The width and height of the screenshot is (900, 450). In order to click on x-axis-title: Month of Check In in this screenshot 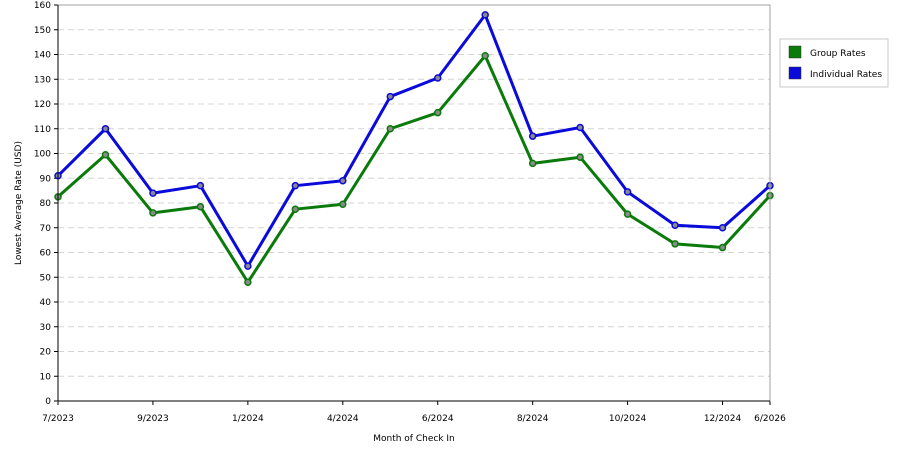, I will do `click(414, 439)`.